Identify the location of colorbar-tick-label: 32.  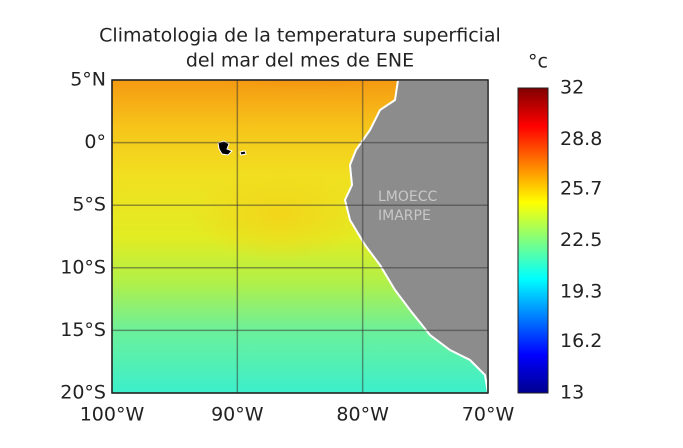
(572, 88).